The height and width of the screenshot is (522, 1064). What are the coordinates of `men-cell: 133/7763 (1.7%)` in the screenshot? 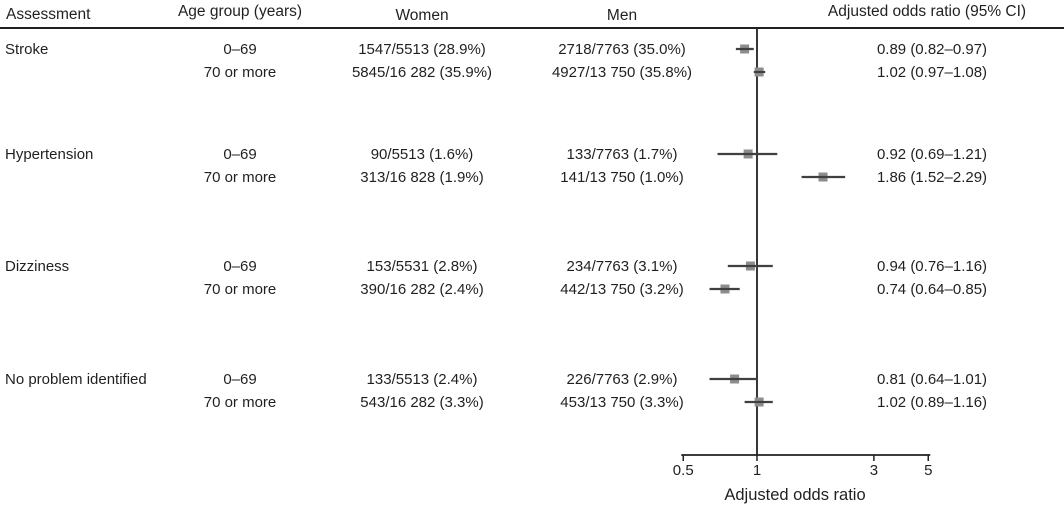 It's located at (622, 154).